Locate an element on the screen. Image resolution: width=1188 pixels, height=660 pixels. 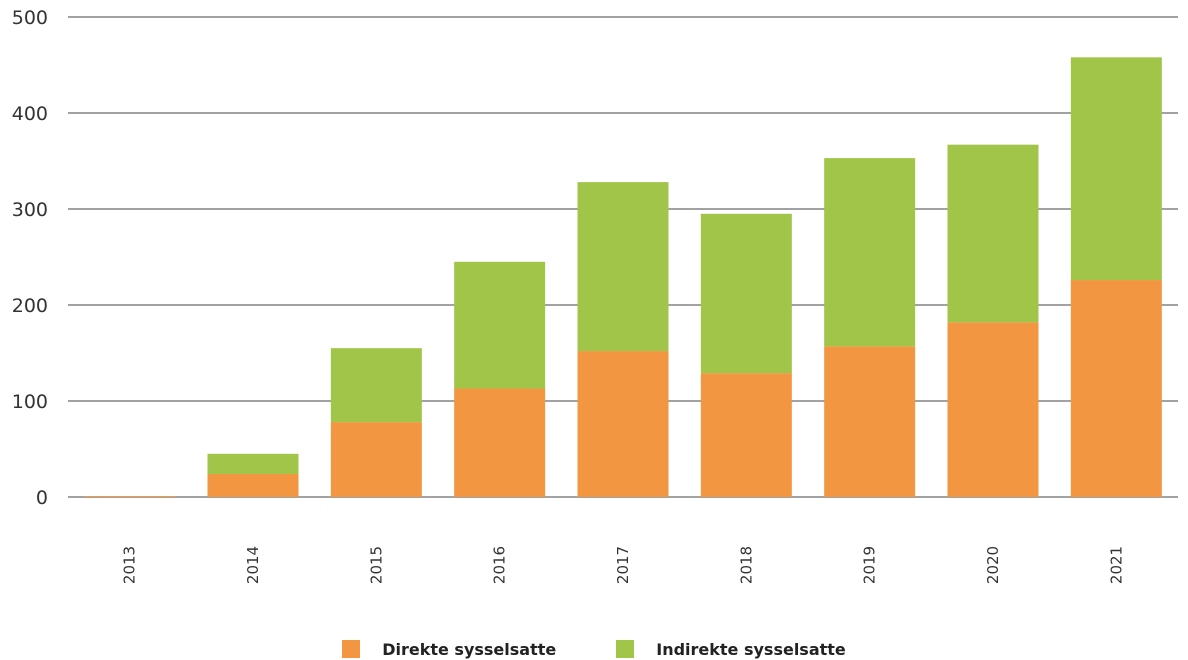
x-tick-label: 2020 is located at coordinates (993, 565).